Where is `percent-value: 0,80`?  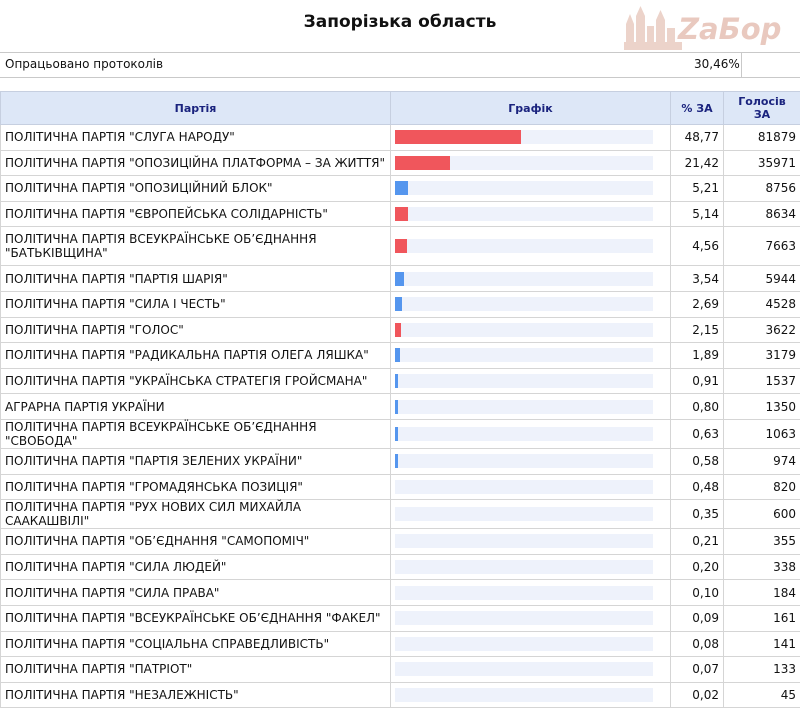 percent-value: 0,80 is located at coordinates (697, 407).